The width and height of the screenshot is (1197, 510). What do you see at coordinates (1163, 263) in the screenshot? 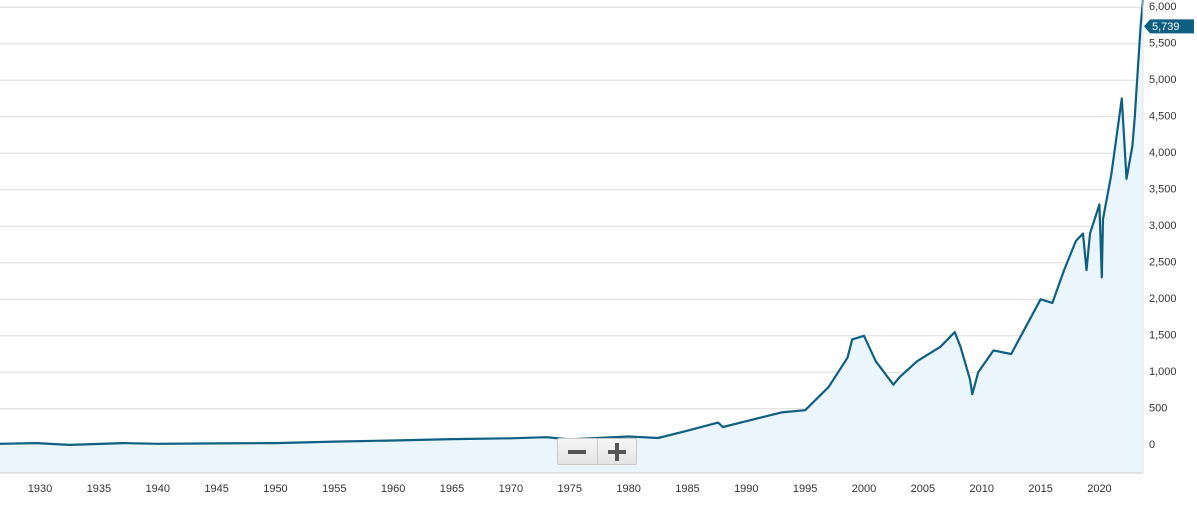
I see `y-tick-label: 2,500` at bounding box center [1163, 263].